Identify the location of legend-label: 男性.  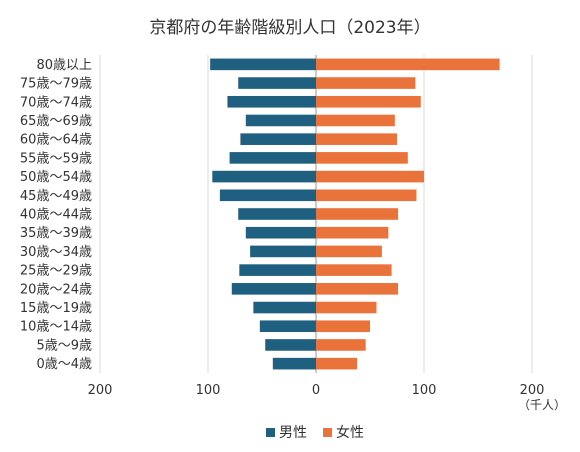
(293, 433).